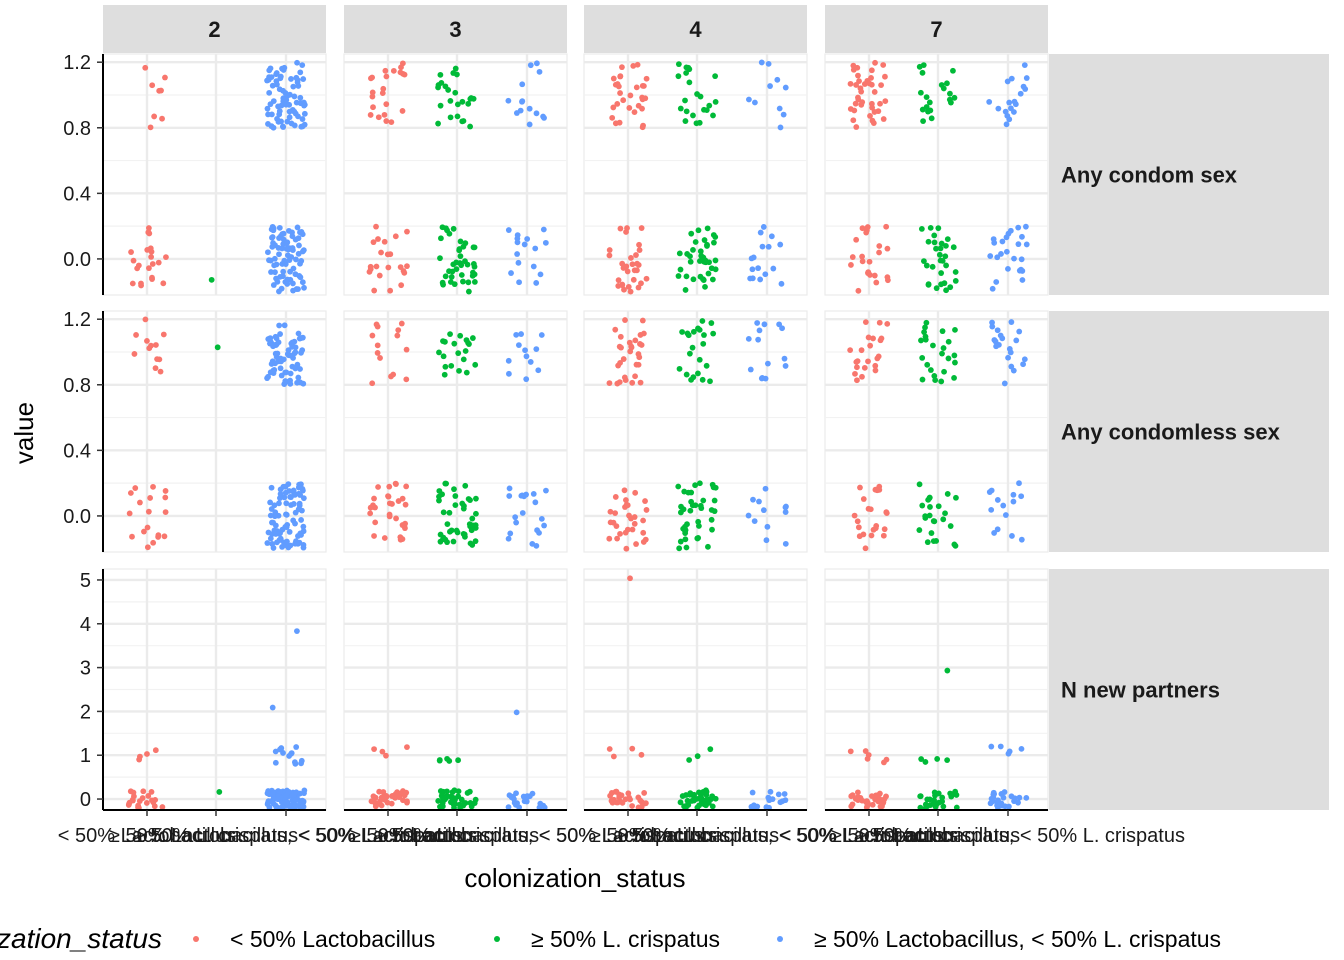 The height and width of the screenshot is (960, 1344). What do you see at coordinates (211, 279) in the screenshot?
I see `point-1-2-cat2` at bounding box center [211, 279].